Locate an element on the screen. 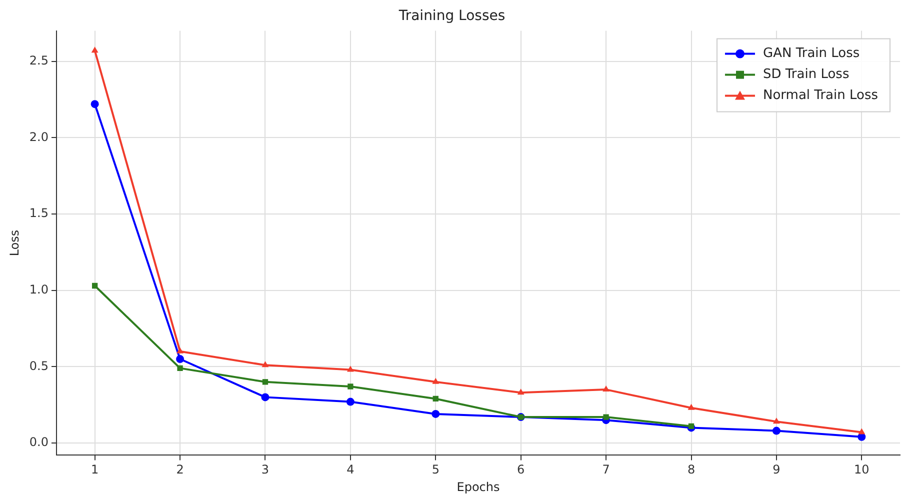  y-axis-title: Loss is located at coordinates (14, 243).